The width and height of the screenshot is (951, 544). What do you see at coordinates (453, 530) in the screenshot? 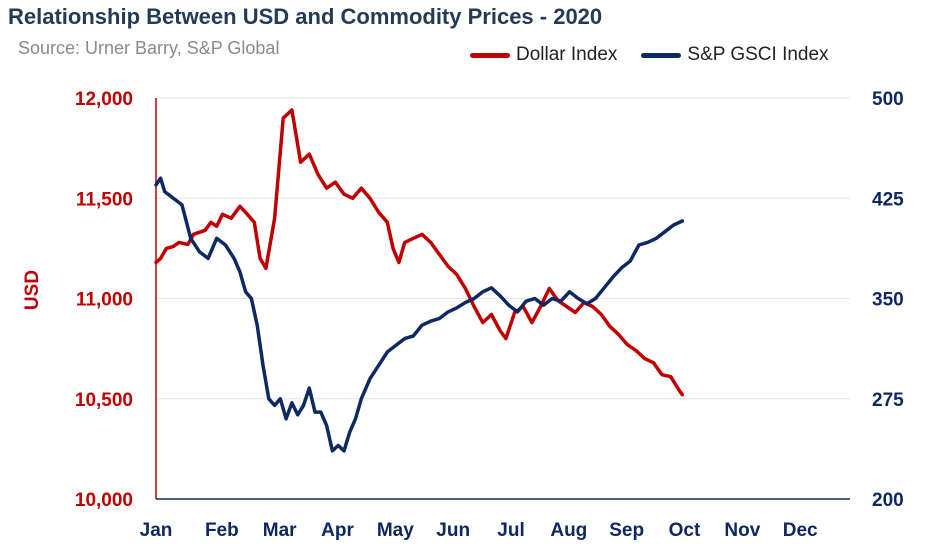
I see `x-tick: Jun` at bounding box center [453, 530].